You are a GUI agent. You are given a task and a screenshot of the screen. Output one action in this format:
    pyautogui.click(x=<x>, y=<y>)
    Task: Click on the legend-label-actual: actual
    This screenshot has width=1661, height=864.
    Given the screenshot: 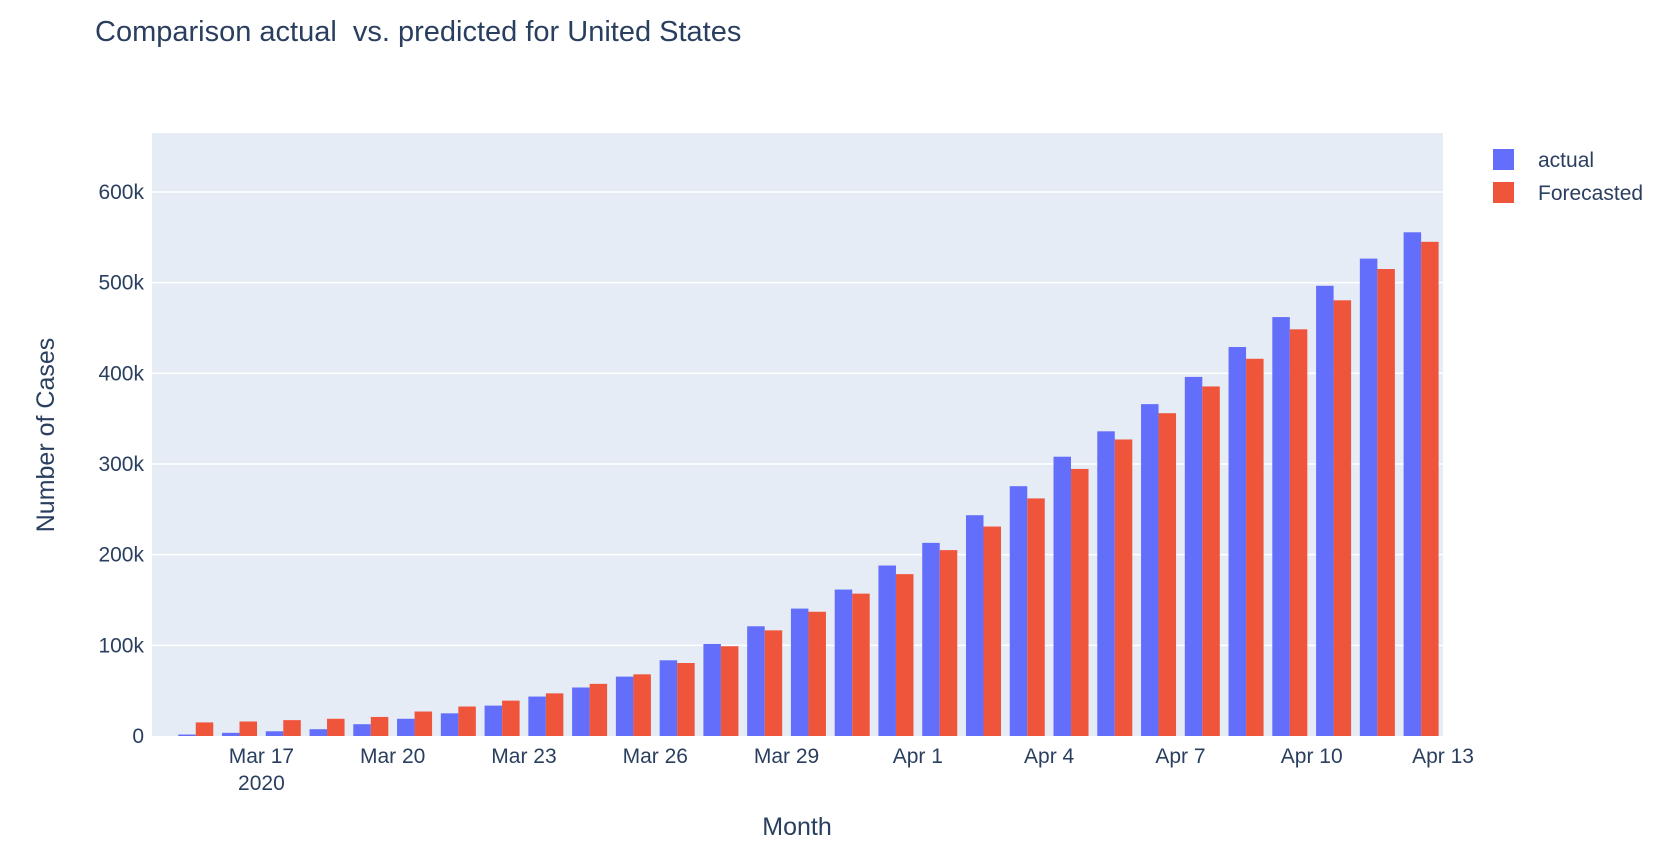 What is the action you would take?
    pyautogui.click(x=1566, y=160)
    